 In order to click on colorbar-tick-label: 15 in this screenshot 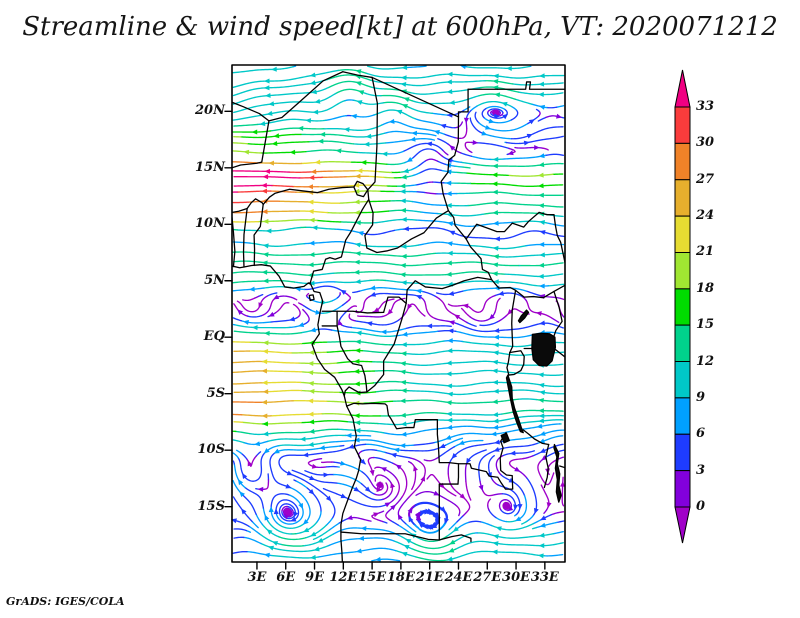, I will do `click(705, 325)`.